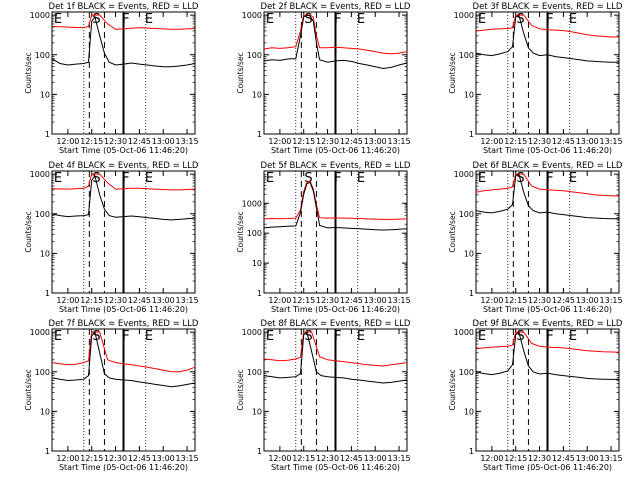 This screenshot has width=640, height=480. I want to click on chart-title: Det 7f BLACK = Events, RED = LLD, so click(124, 324).